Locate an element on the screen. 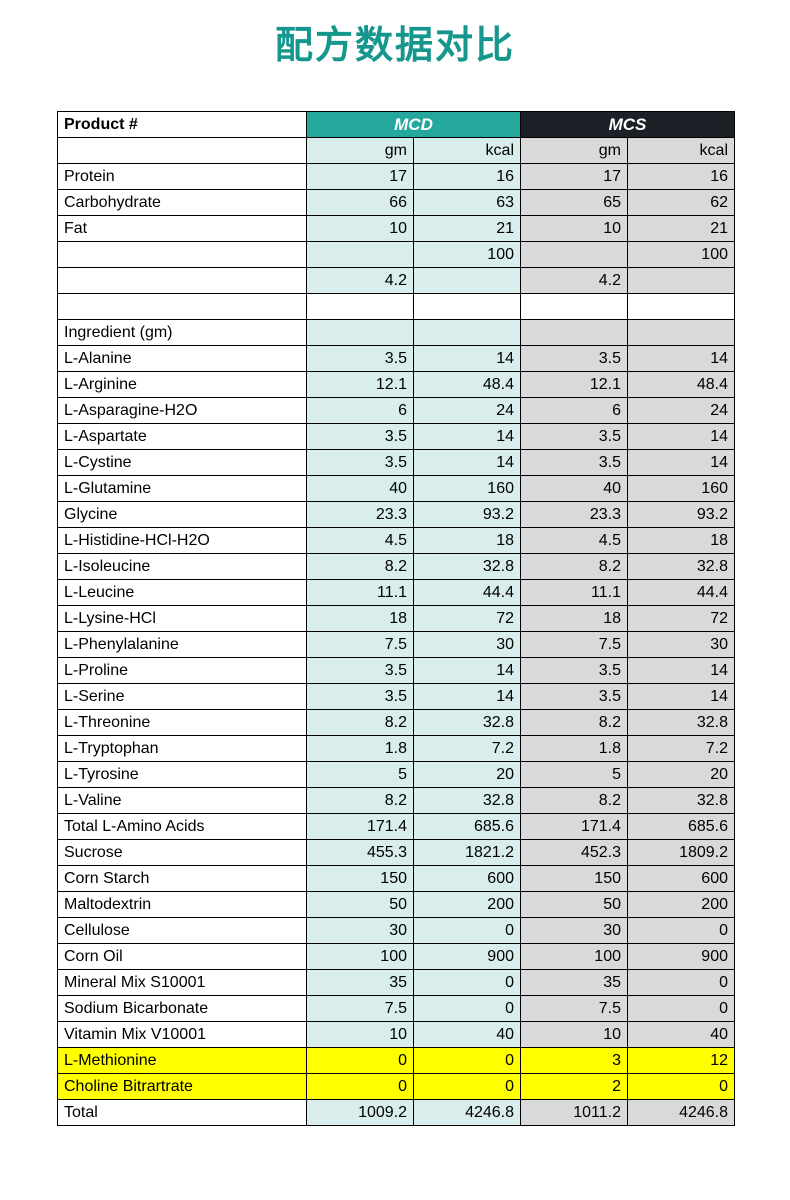 This screenshot has height=1200, width=790. table-row: 100 100 is located at coordinates (396, 254).